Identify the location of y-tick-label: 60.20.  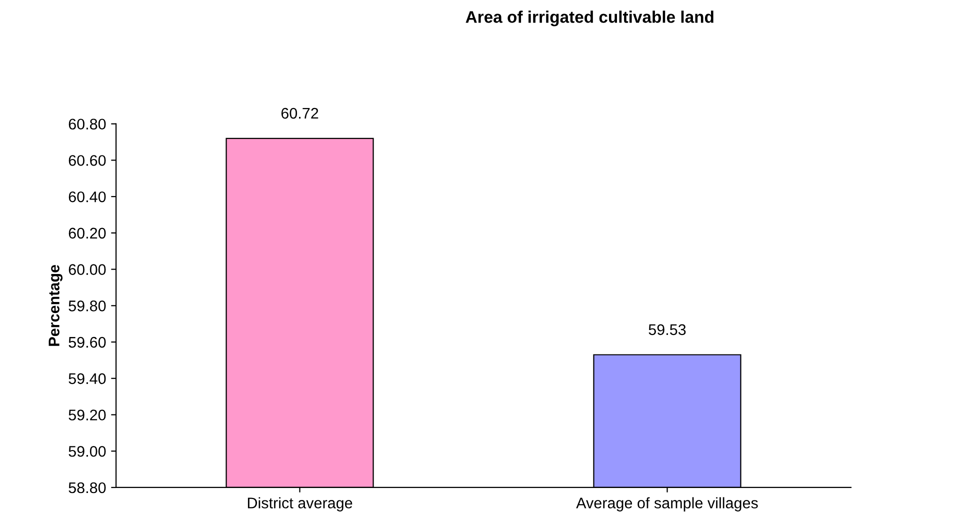
(87, 233).